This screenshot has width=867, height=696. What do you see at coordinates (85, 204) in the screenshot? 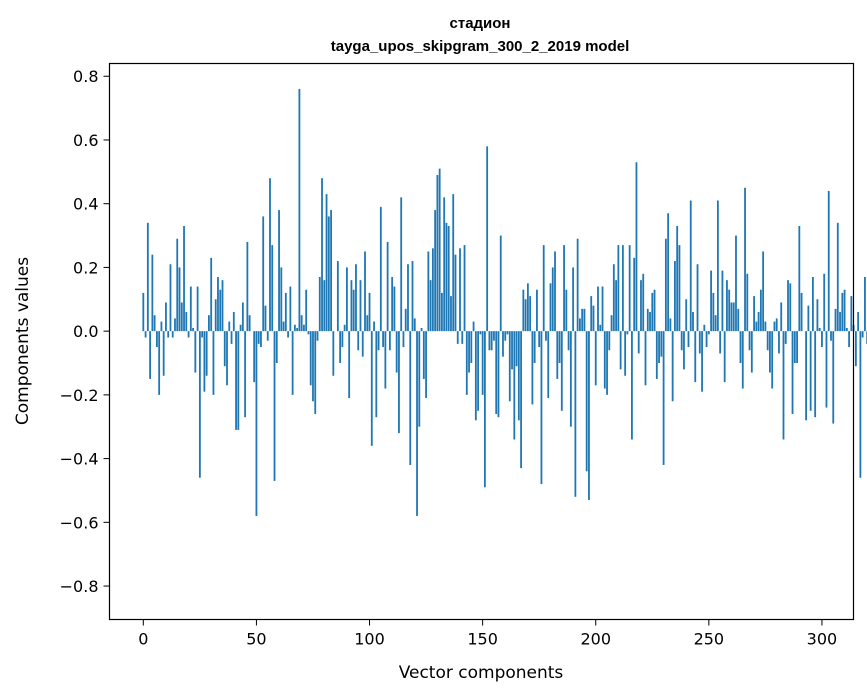
I see `y-tick-label: 0.4` at bounding box center [85, 204].